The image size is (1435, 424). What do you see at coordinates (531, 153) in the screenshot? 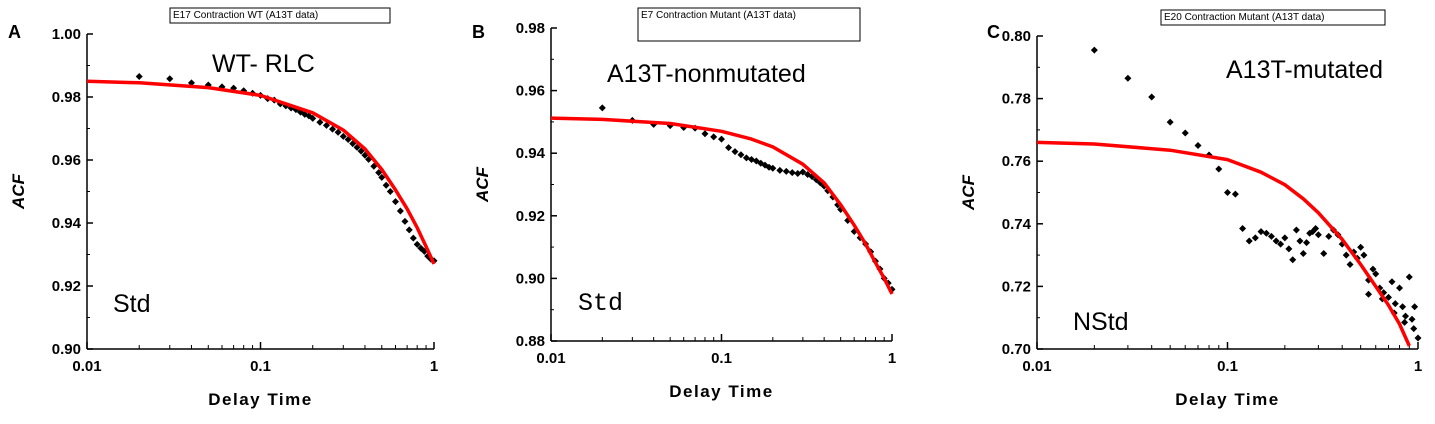
I see `y-tick-label: 0.94` at bounding box center [531, 153].